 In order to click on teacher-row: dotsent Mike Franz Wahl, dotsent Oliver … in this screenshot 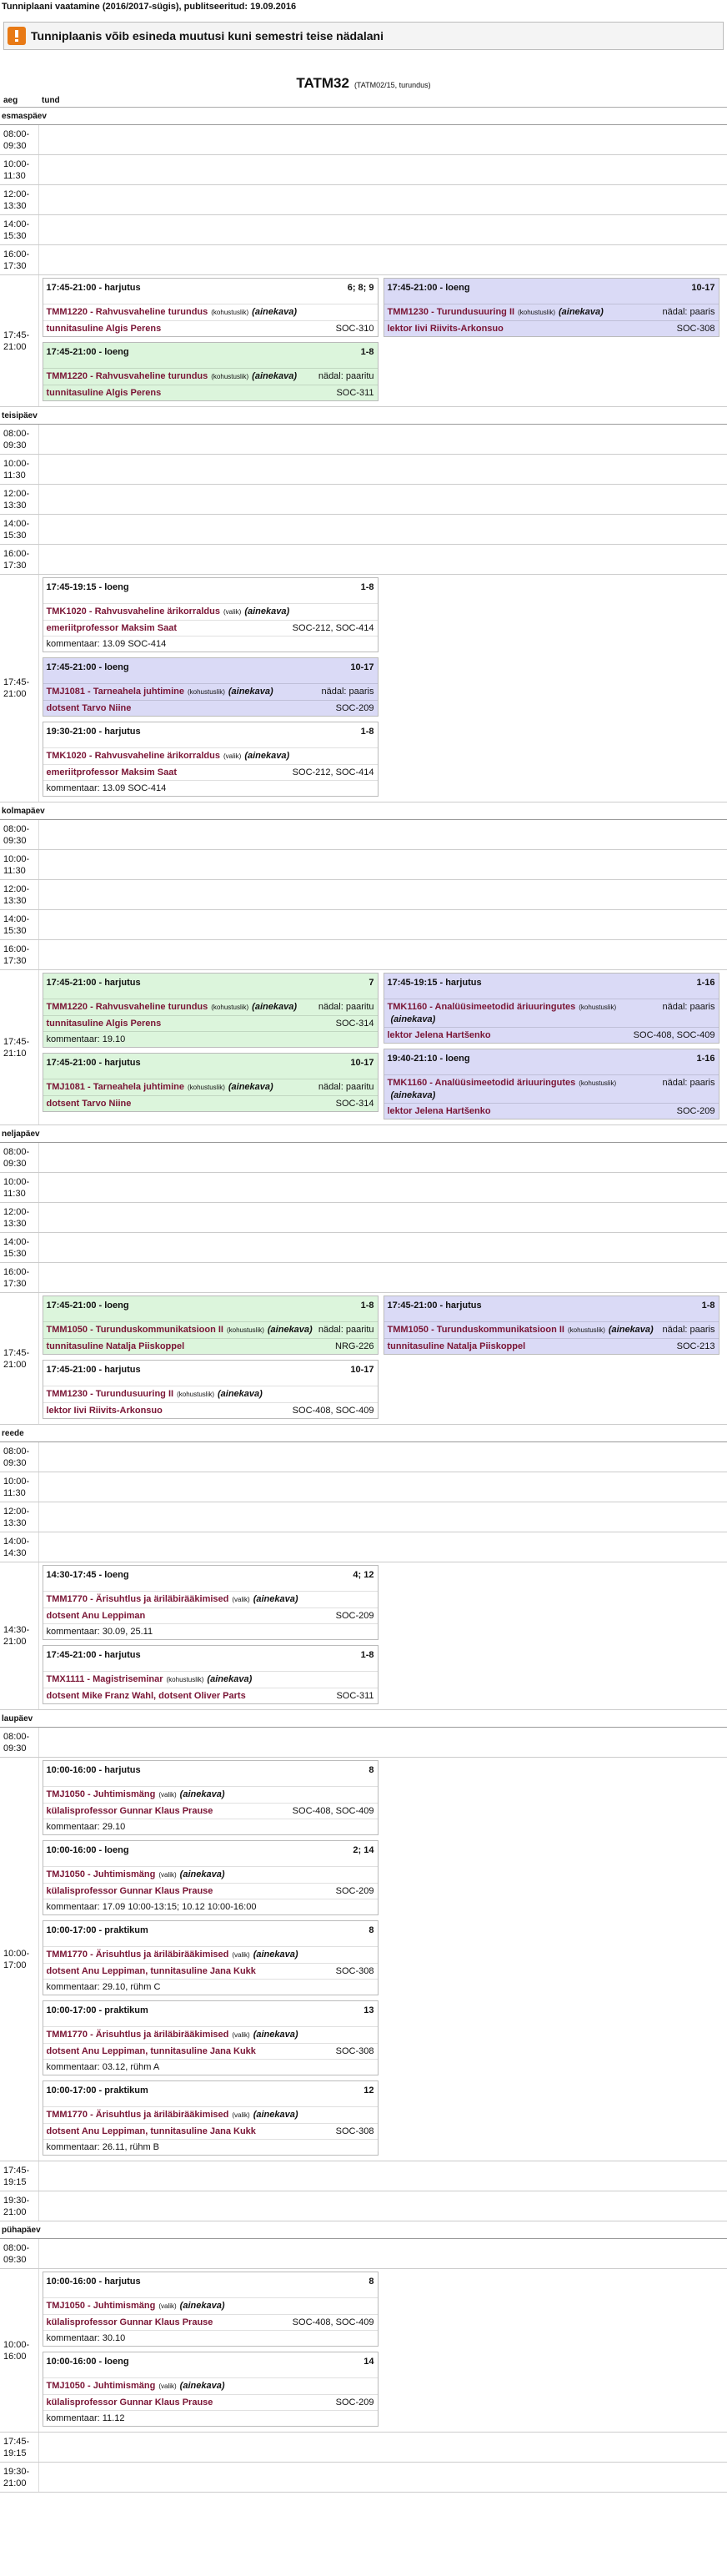, I will do `click(210, 1695)`.